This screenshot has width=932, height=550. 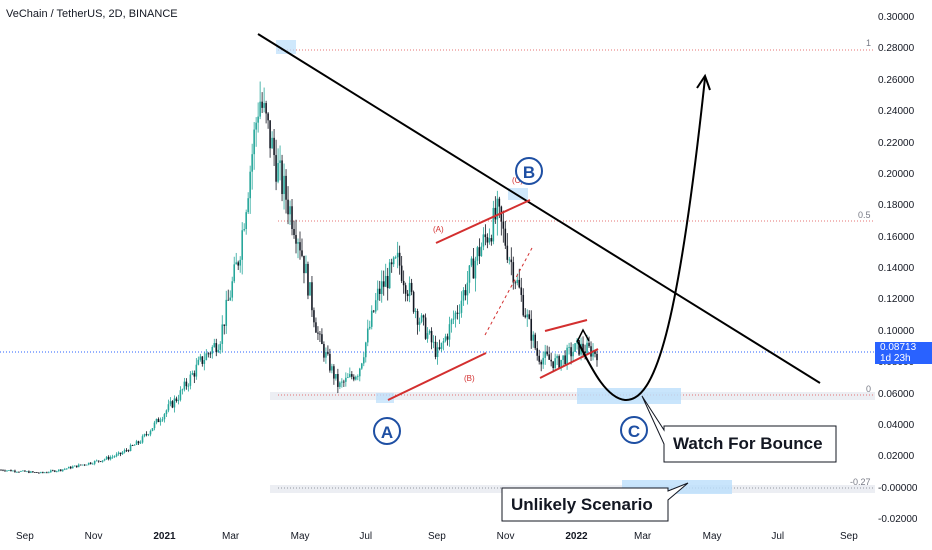 What do you see at coordinates (508, 291) in the screenshot?
I see `wave-b-dashed` at bounding box center [508, 291].